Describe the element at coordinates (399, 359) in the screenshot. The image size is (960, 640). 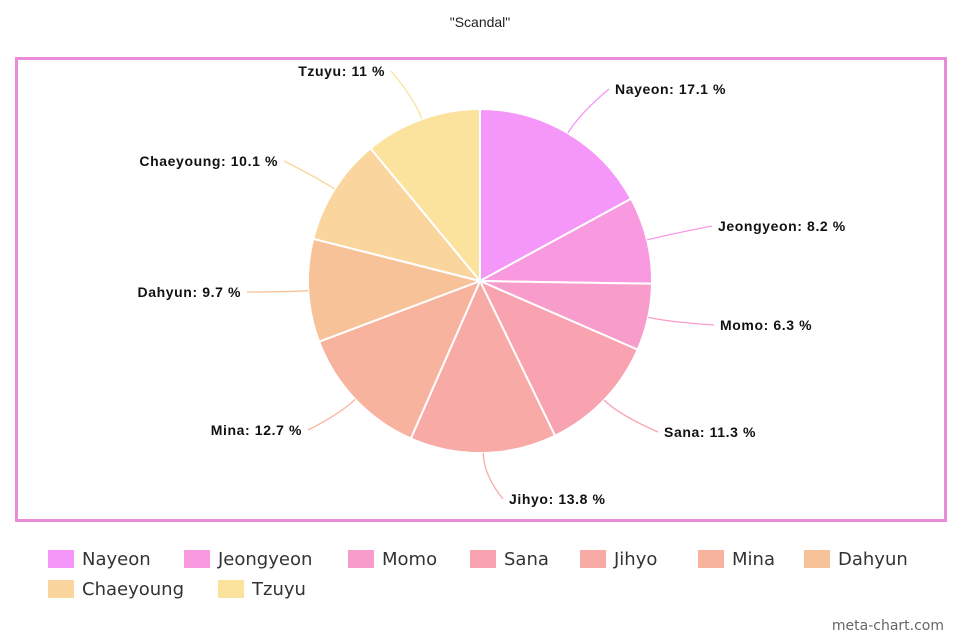
I see `pie-slice-mina` at that location.